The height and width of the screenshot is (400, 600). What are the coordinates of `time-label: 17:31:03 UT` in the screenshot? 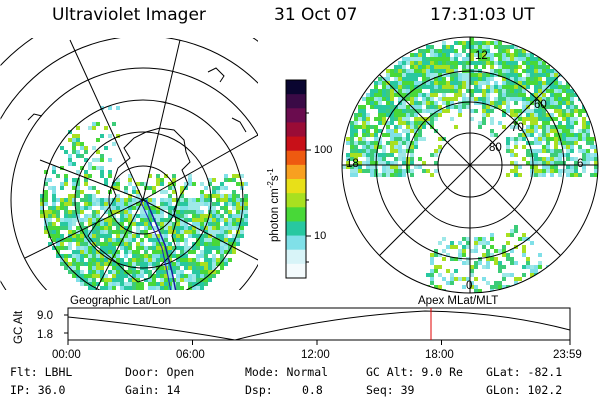 It's located at (482, 15).